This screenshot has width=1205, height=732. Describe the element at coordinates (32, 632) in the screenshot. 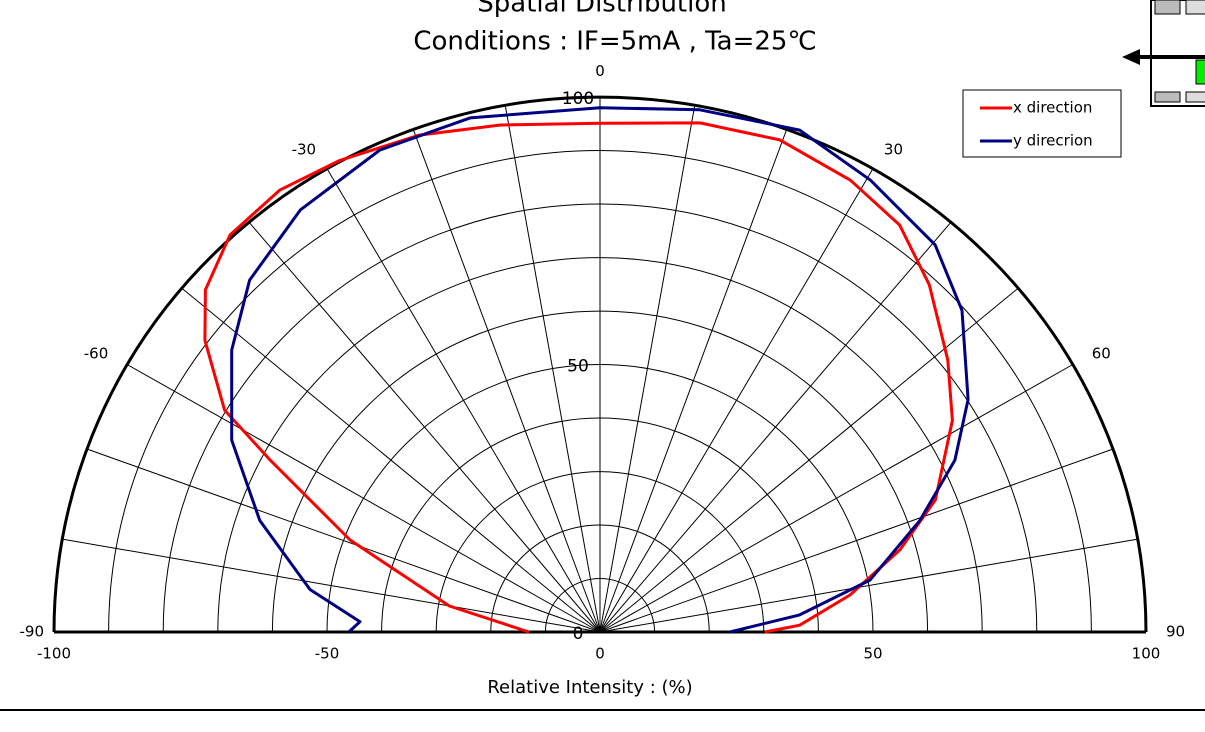

I see `theta-tick-label: -90` at that location.